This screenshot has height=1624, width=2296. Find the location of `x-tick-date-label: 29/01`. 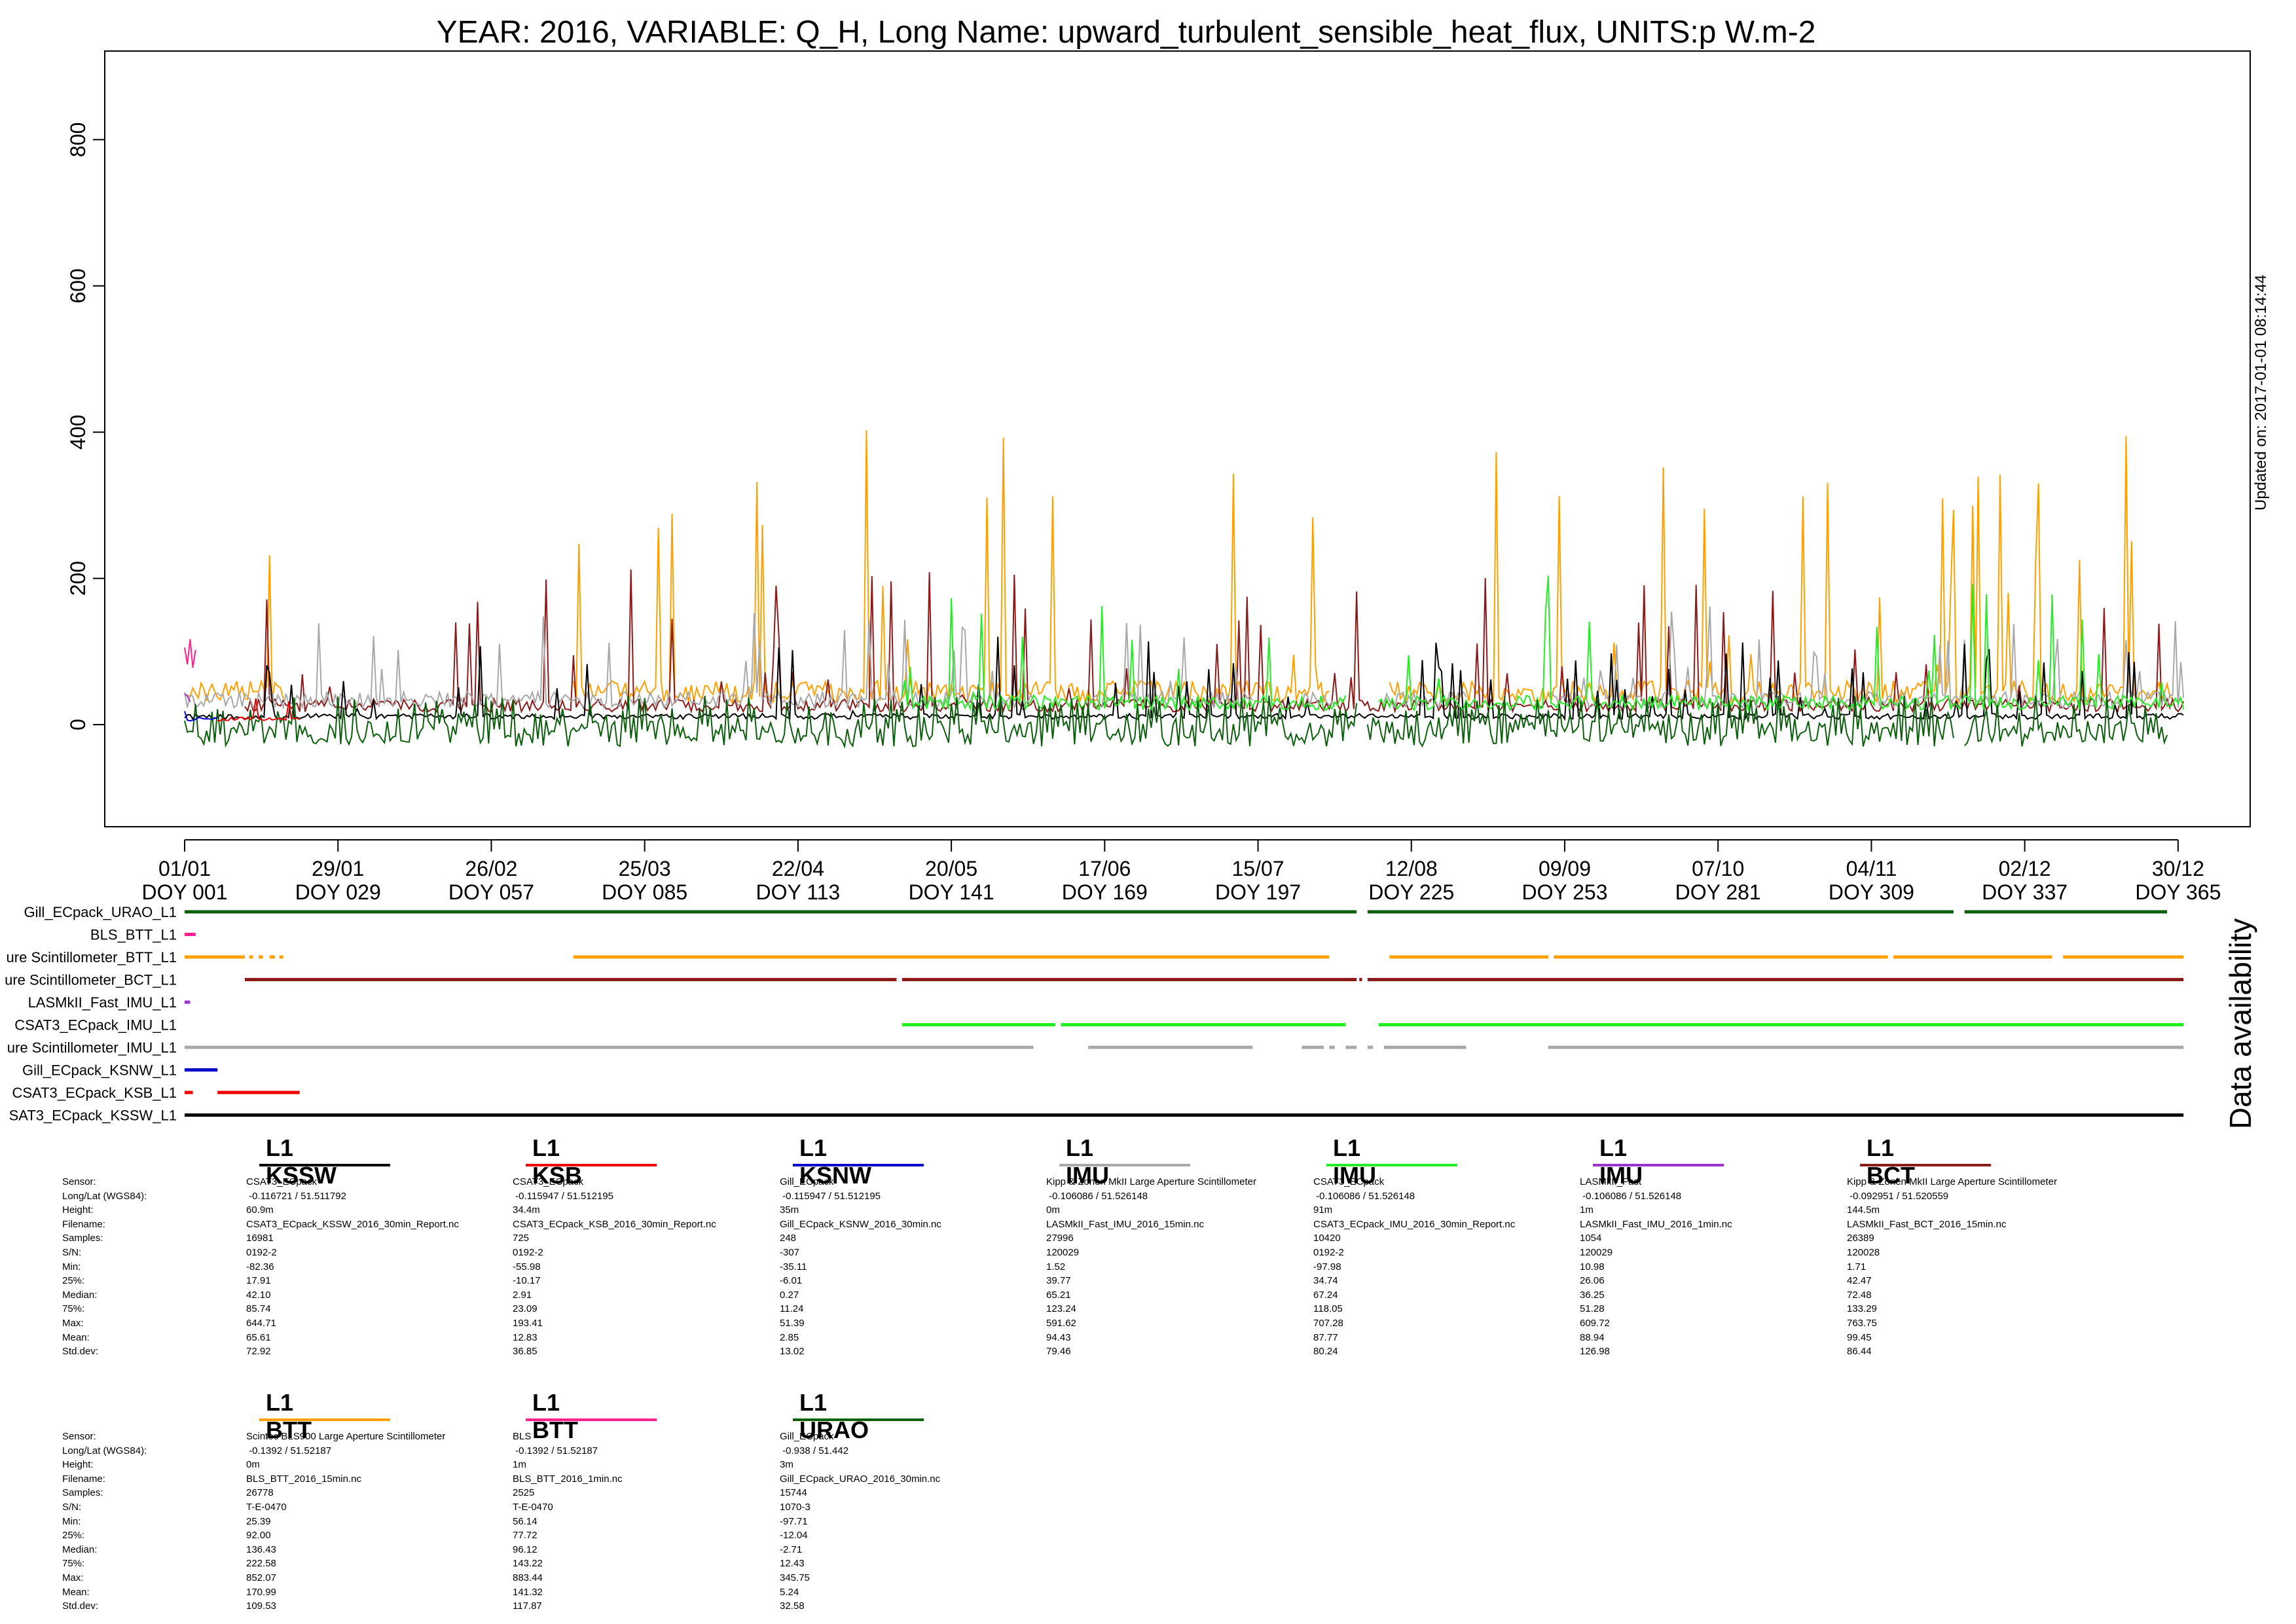

x-tick-date-label: 29/01 is located at coordinates (338, 868).